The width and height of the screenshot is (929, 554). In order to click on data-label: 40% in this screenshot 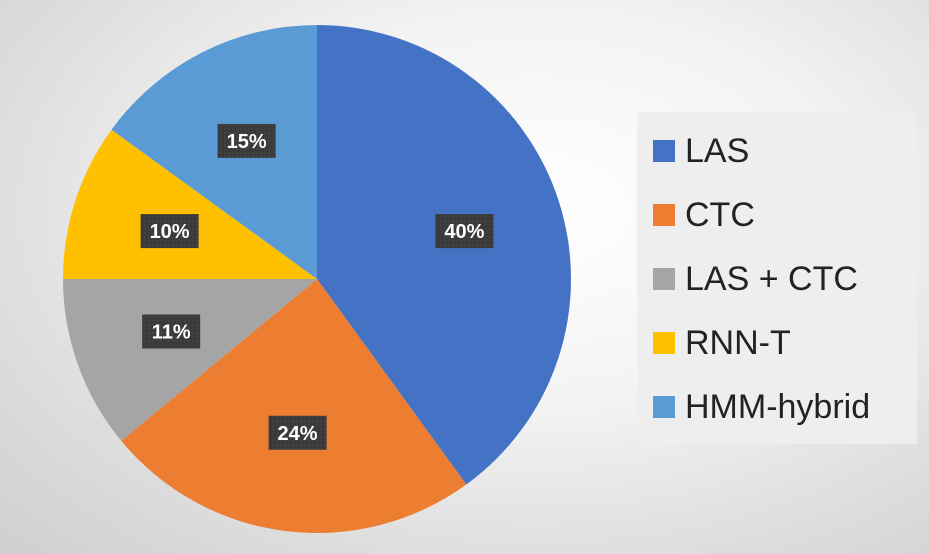, I will do `click(464, 231)`.